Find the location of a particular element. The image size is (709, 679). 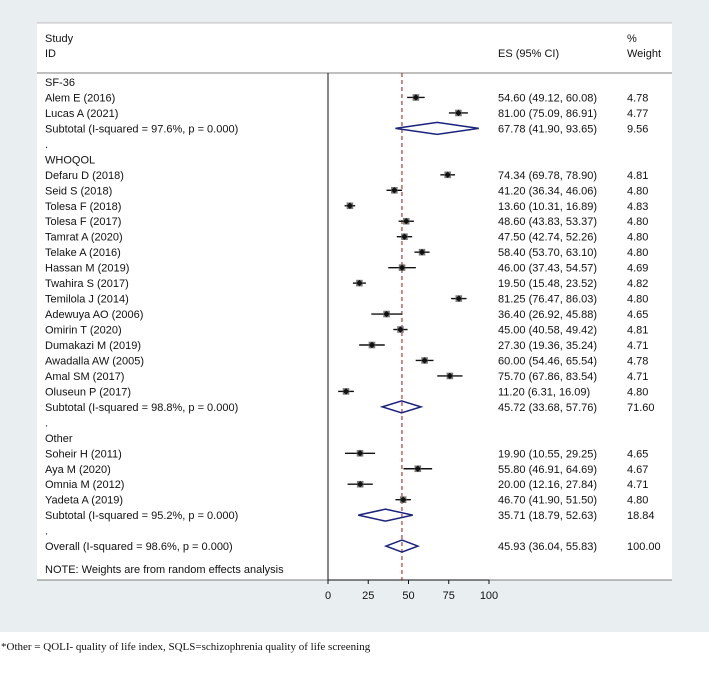

study-label: Omirin T (2020) is located at coordinates (83, 331).